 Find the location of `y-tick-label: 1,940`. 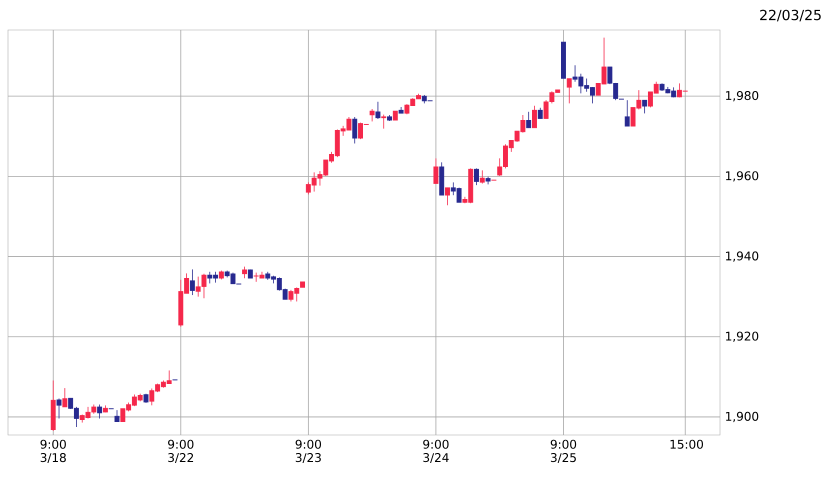

y-tick-label: 1,940 is located at coordinates (742, 256).